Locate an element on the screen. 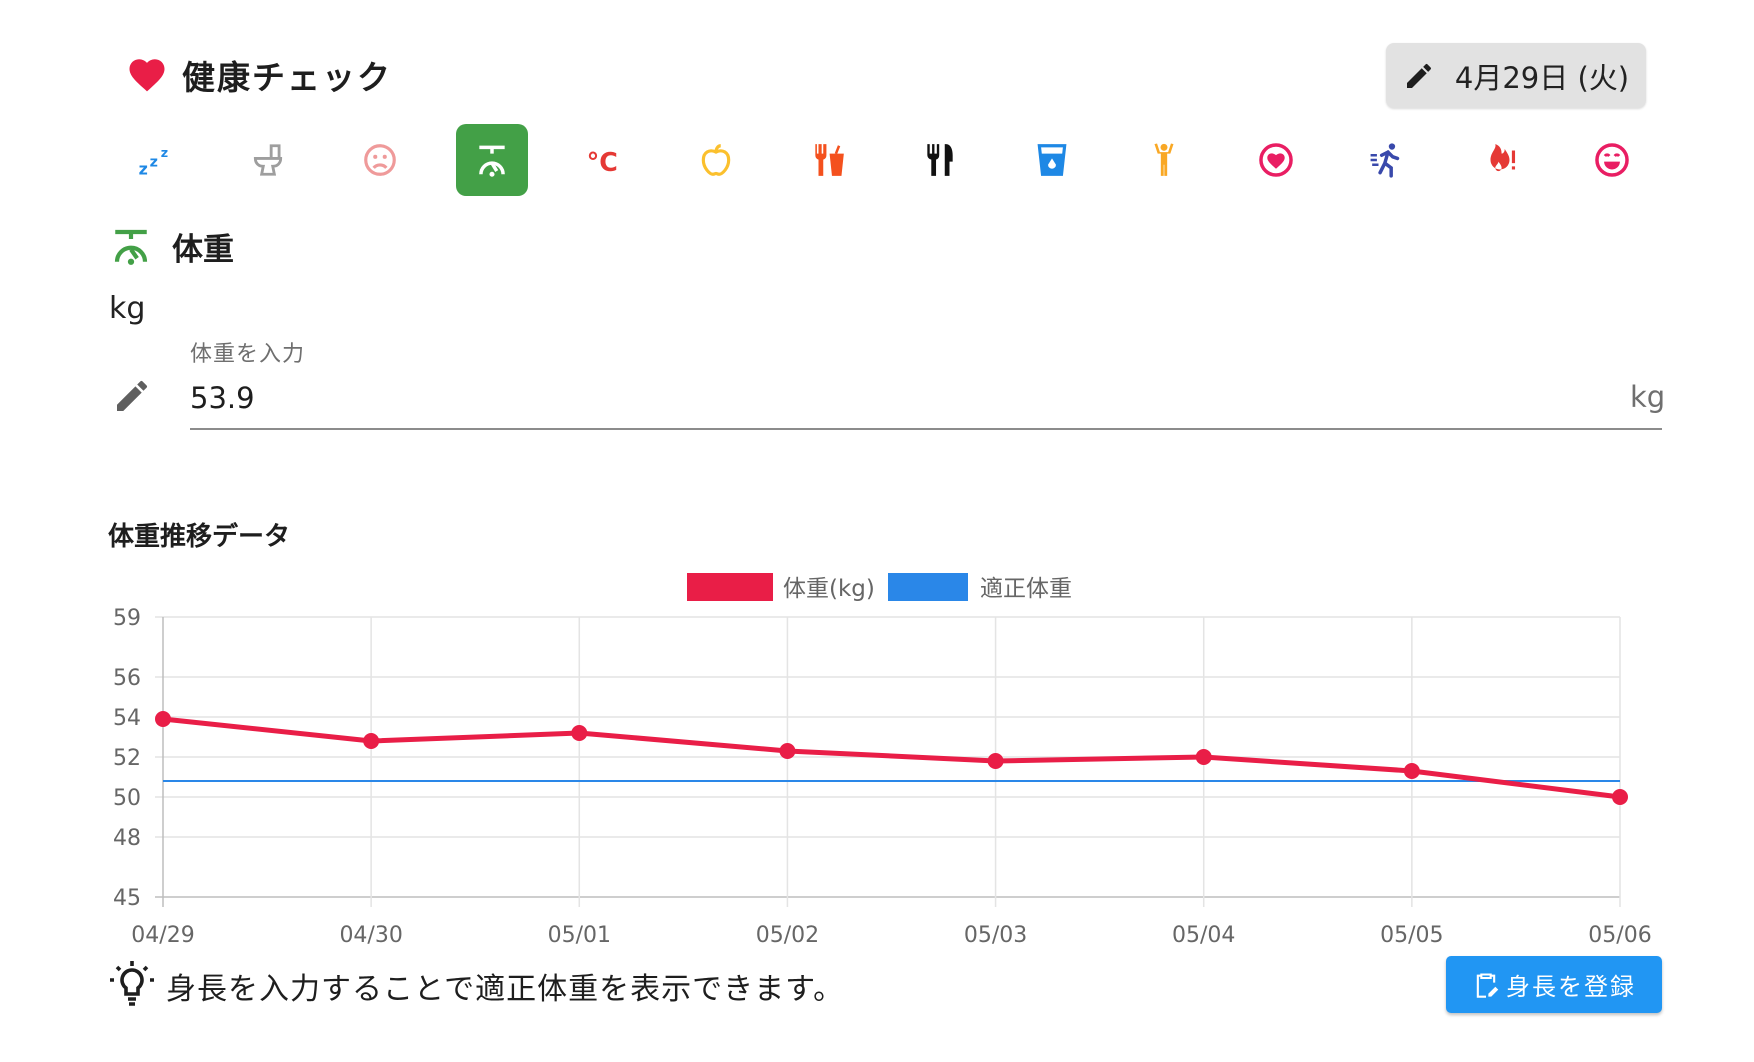 Image resolution: width=1754 pixels, height=1062 pixels. x-tick-label: 05/05 is located at coordinates (1411, 934).